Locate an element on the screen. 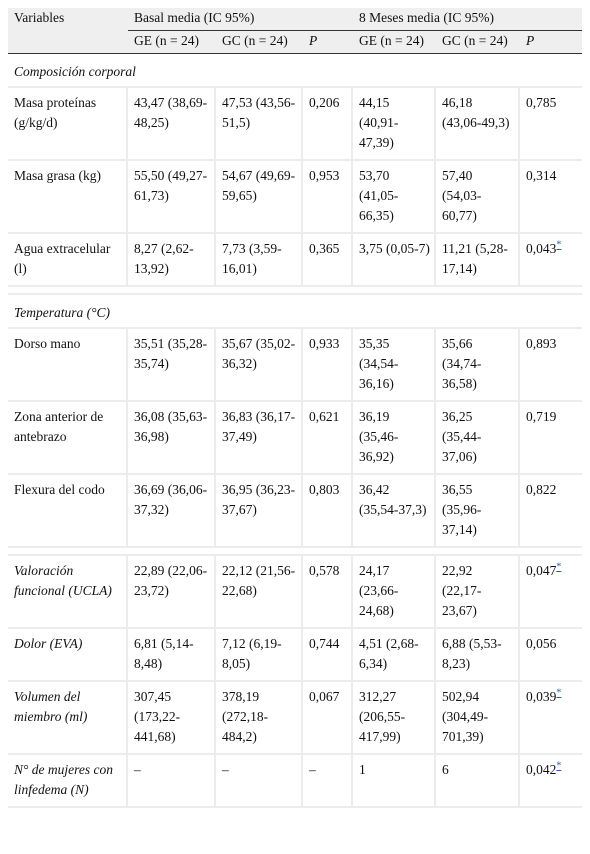 Image resolution: width=590 pixels, height=854 pixels. cell: 307,45 (173,22-441,68) is located at coordinates (172, 718).